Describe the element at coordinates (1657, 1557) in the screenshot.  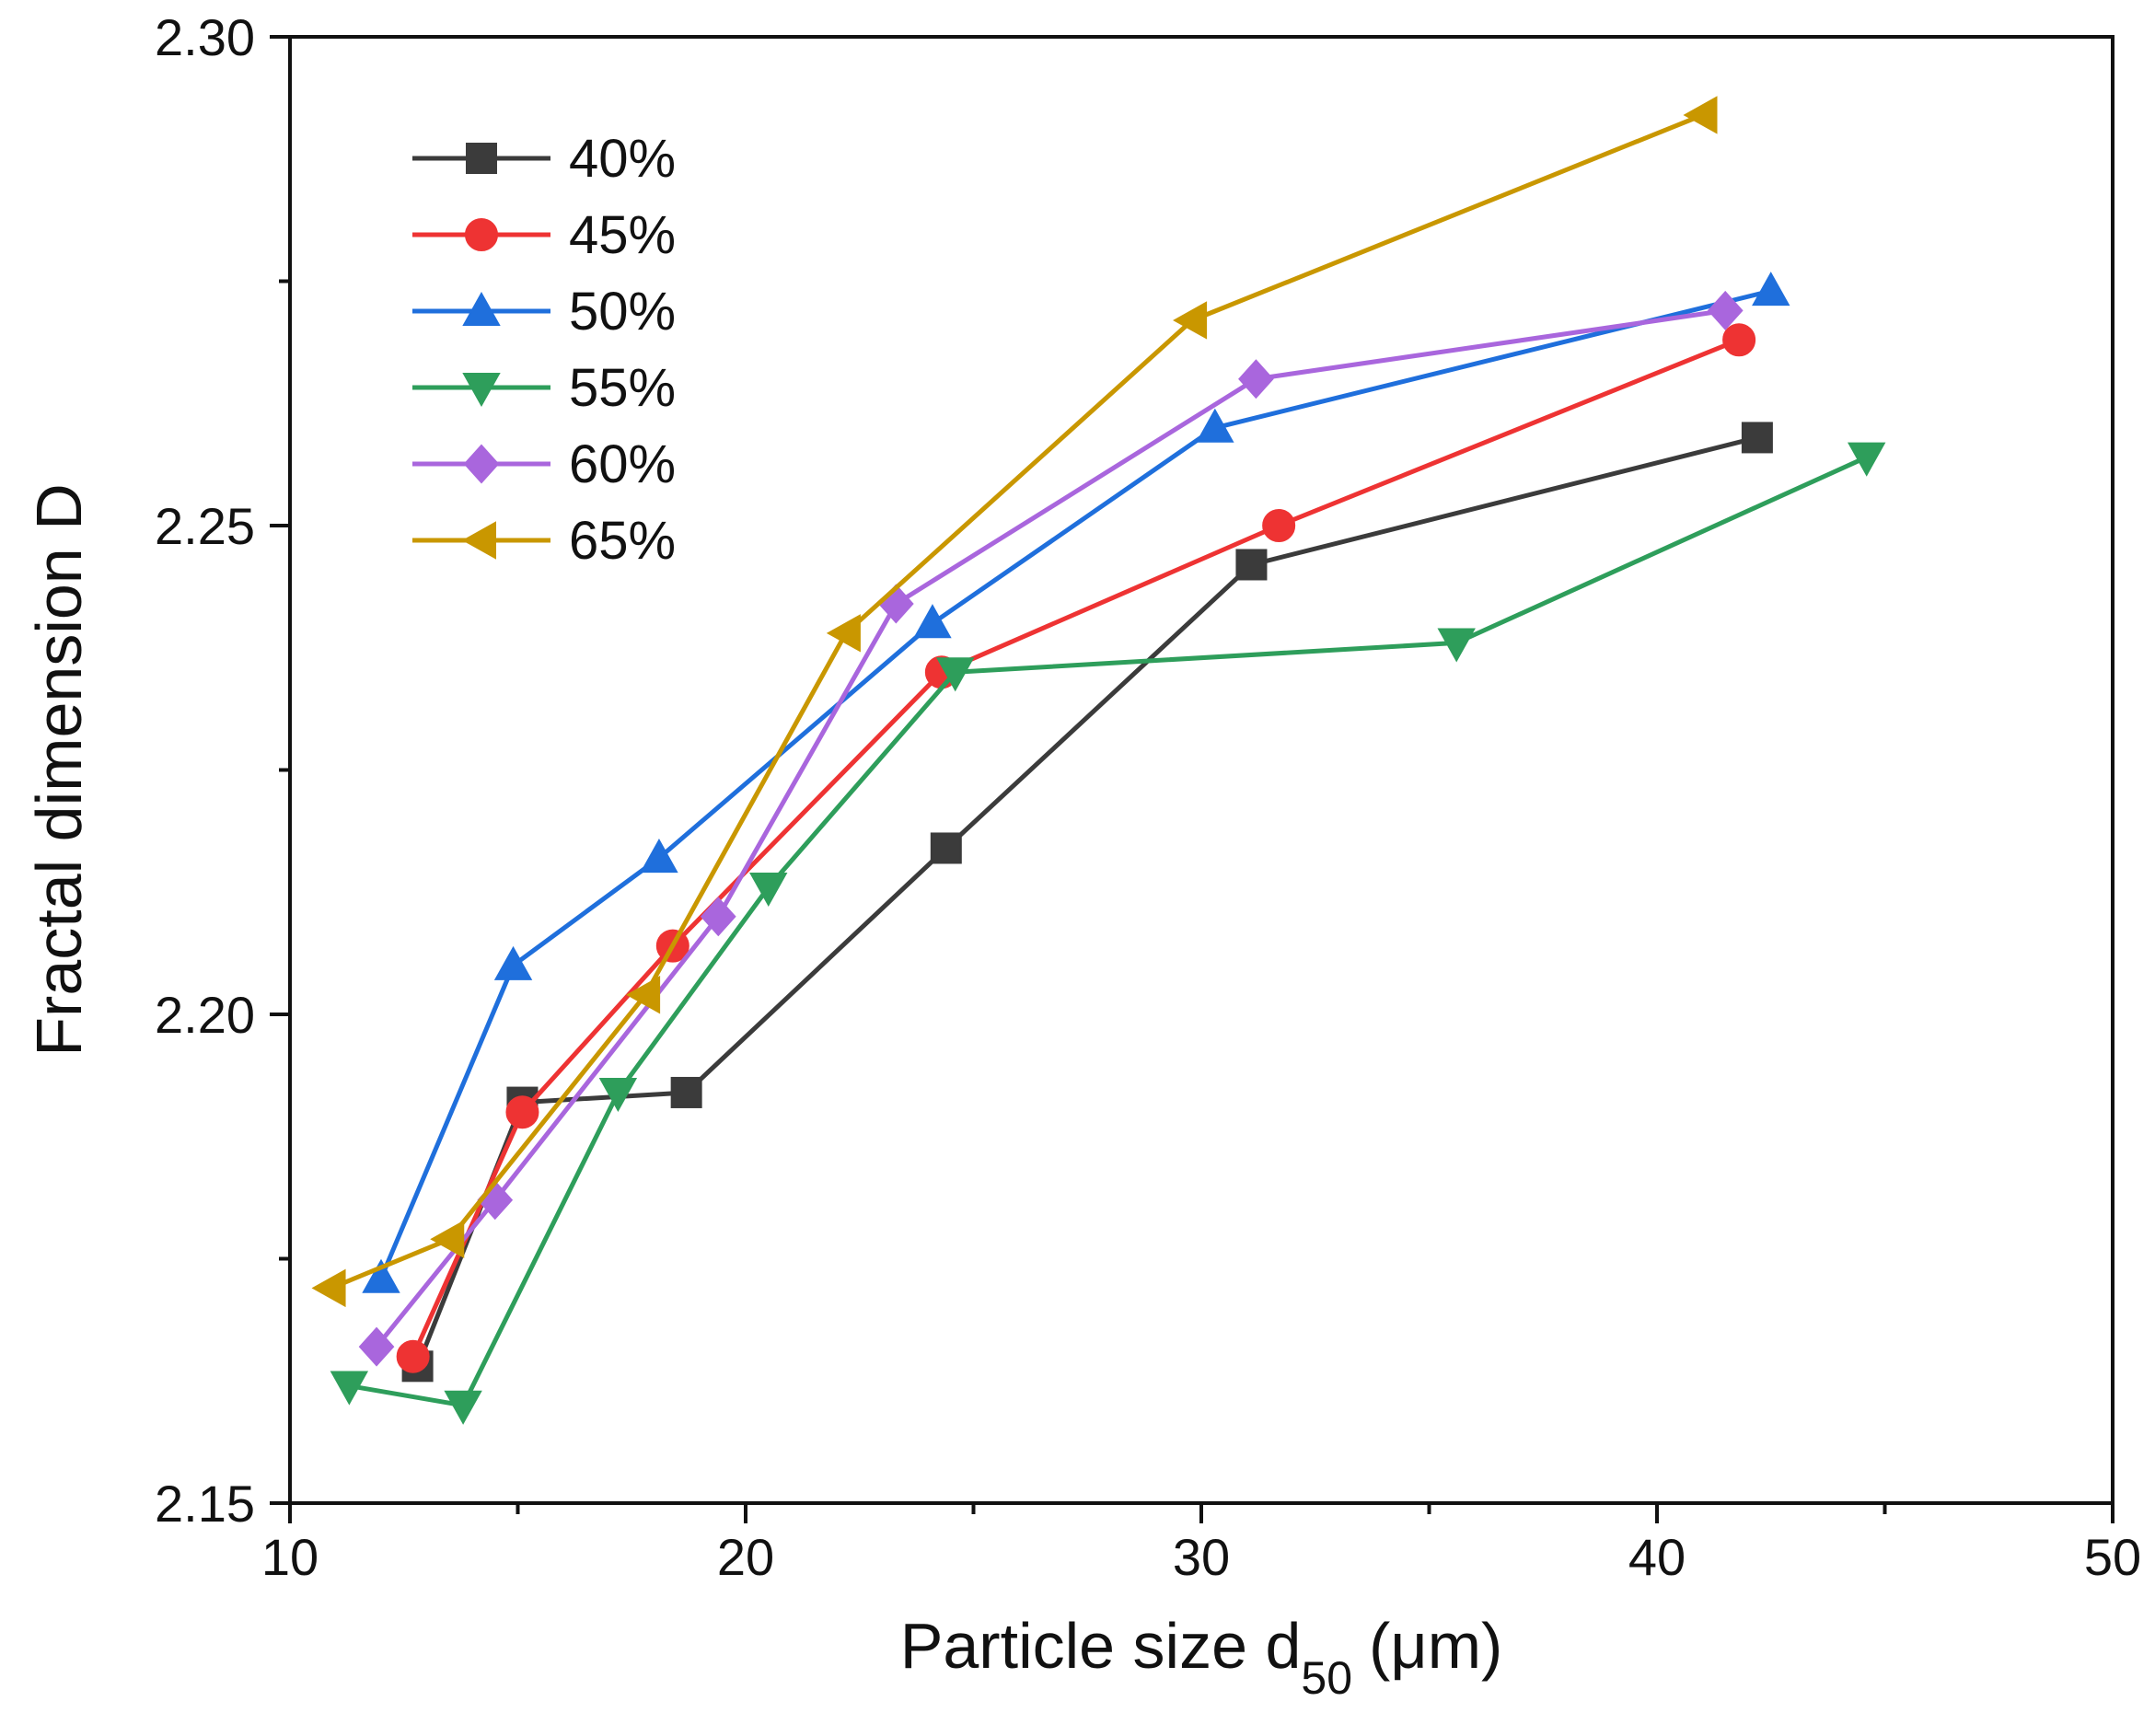
I see `x-tick-label: 40` at that location.